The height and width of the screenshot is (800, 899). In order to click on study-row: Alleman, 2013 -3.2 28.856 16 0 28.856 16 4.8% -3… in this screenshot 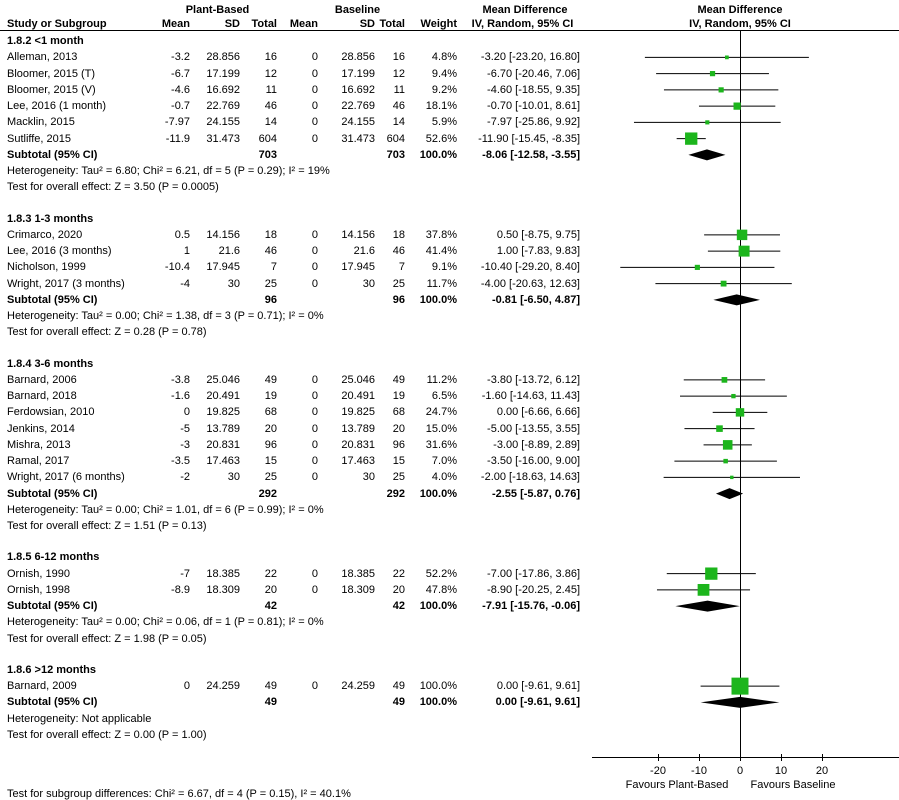, I will do `click(449, 57)`.